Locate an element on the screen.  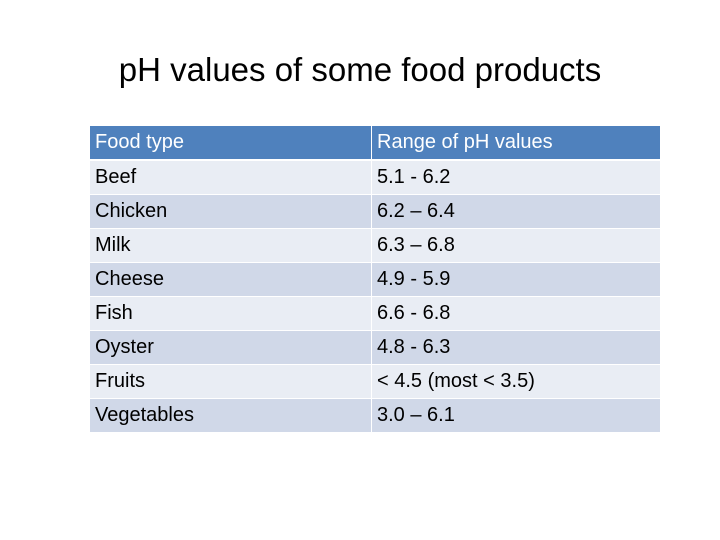
header-ph-range: Range of pH values is located at coordinates (515, 143).